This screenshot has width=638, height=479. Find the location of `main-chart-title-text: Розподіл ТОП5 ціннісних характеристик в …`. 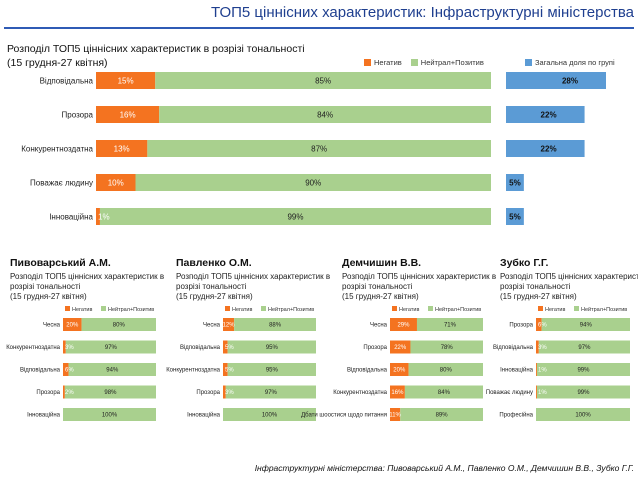

main-chart-title-text: Розподіл ТОП5 ціннісних характеристик в … is located at coordinates (156, 49).